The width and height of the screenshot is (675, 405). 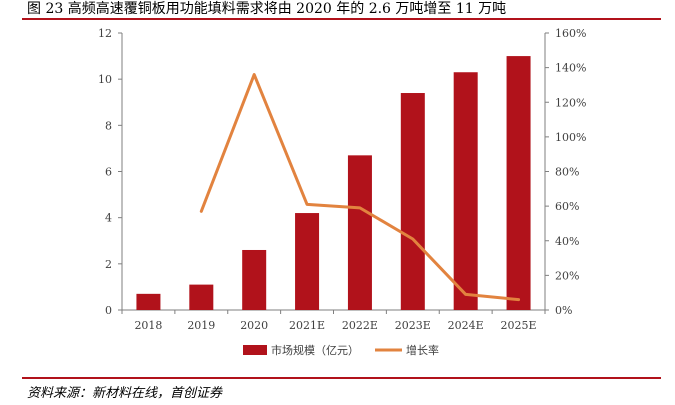 I want to click on x-tick-label: 2025E, so click(x=519, y=325).